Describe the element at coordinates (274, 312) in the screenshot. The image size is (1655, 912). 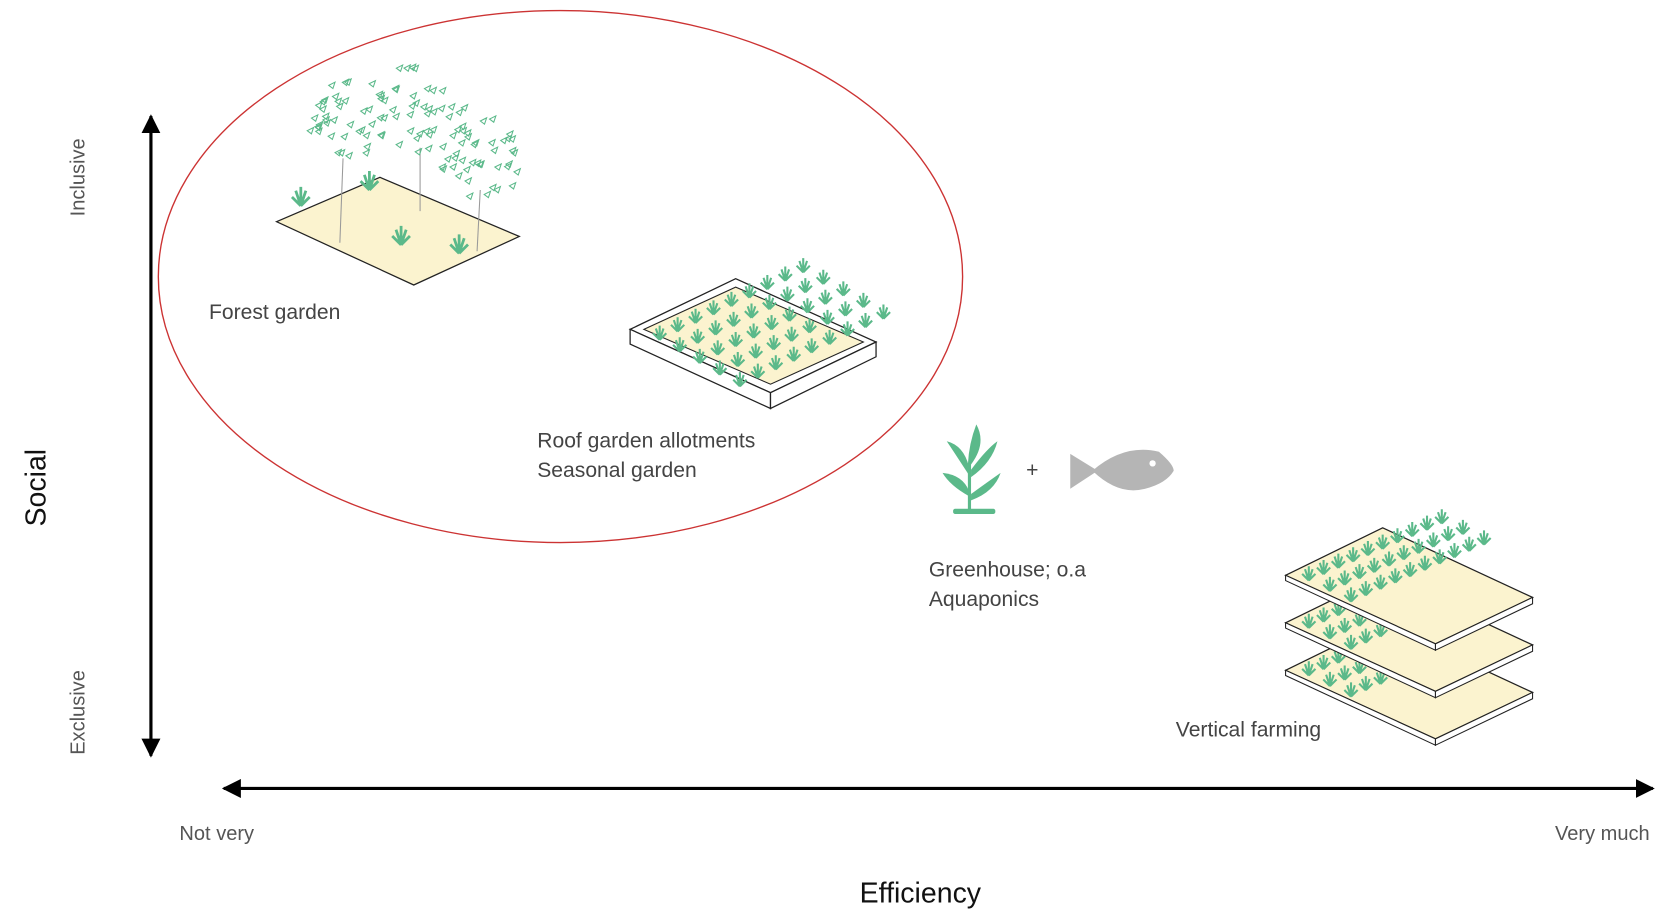
I see `item-label: Forest garden` at that location.